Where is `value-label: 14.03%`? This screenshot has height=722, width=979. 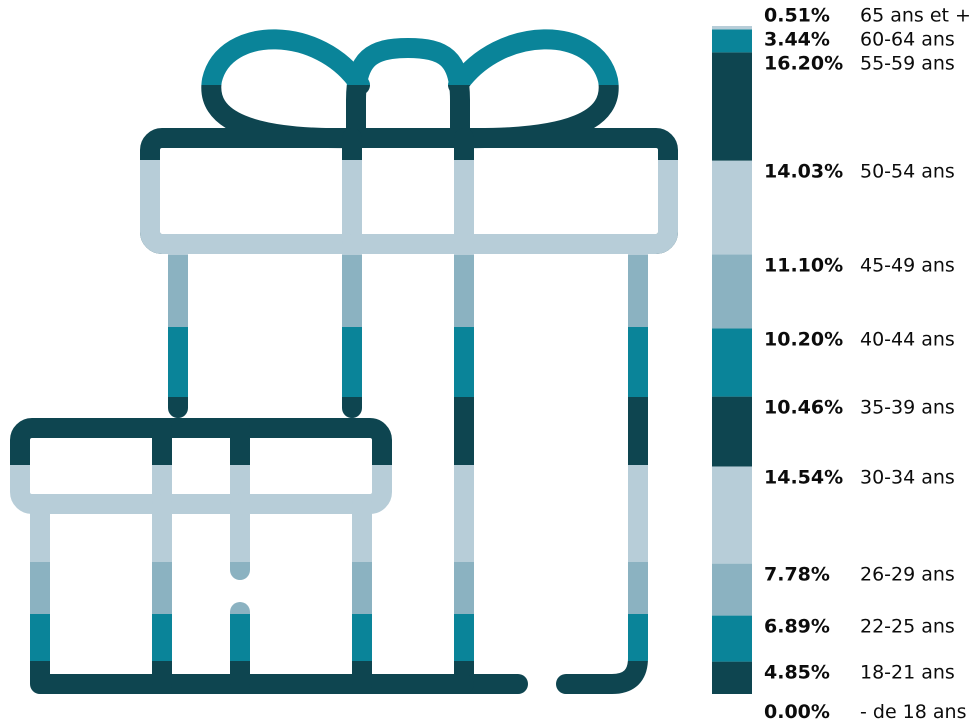 value-label: 14.03% is located at coordinates (803, 172).